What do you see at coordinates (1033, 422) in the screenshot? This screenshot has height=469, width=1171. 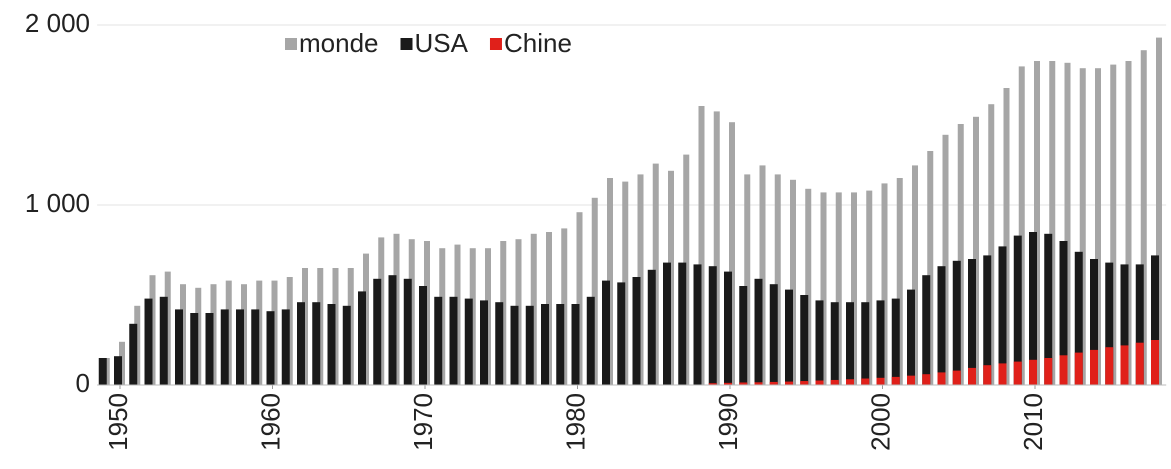 I see `x-tick-label: 2010` at bounding box center [1033, 422].